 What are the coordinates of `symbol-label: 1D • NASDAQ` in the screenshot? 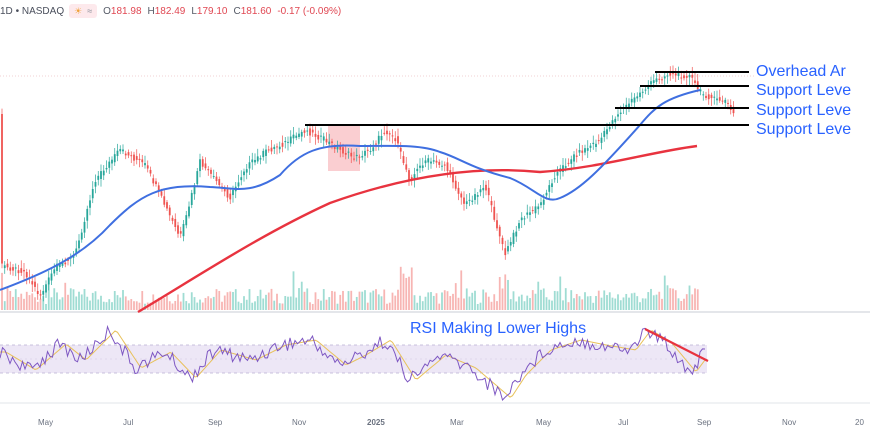 It's located at (32, 11).